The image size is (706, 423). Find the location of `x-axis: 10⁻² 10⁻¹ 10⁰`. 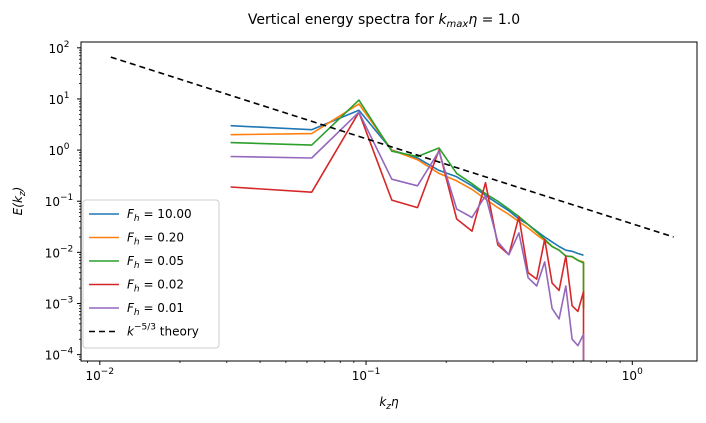

x-axis: 10⁻² 10⁻¹ 10⁰ is located at coordinates (364, 372).